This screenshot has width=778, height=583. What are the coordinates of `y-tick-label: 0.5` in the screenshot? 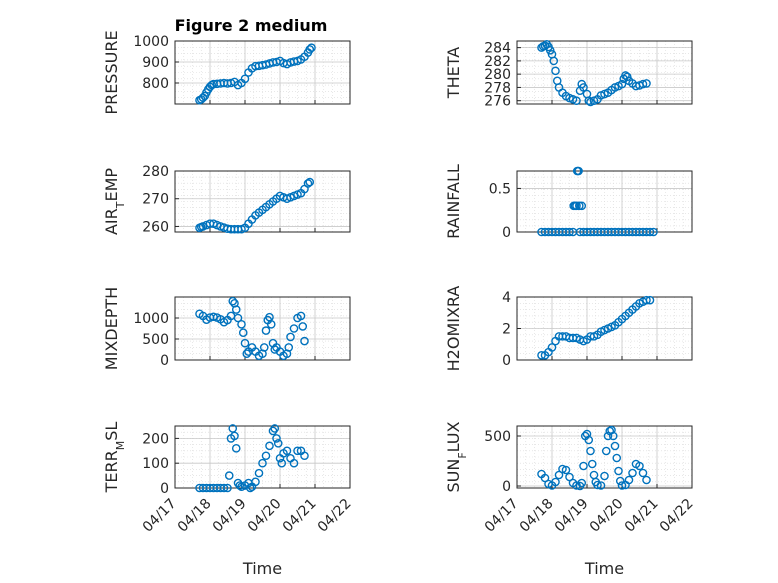 It's located at (500, 189).